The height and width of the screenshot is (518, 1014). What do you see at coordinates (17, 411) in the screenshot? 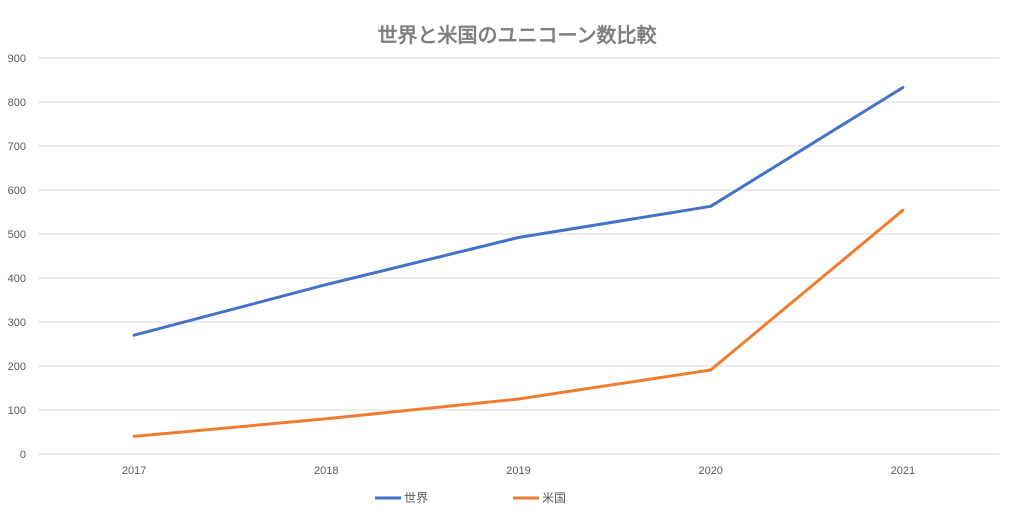
I see `y-tick-label: 100` at bounding box center [17, 411].